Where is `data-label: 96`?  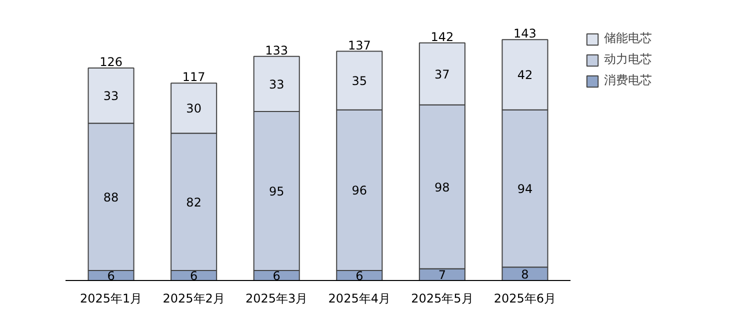
data-label: 96 is located at coordinates (360, 191).